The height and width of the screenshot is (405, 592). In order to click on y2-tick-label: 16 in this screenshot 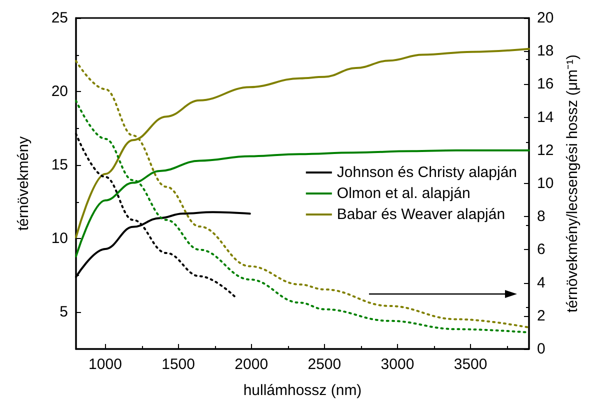, I will do `click(545, 84)`.